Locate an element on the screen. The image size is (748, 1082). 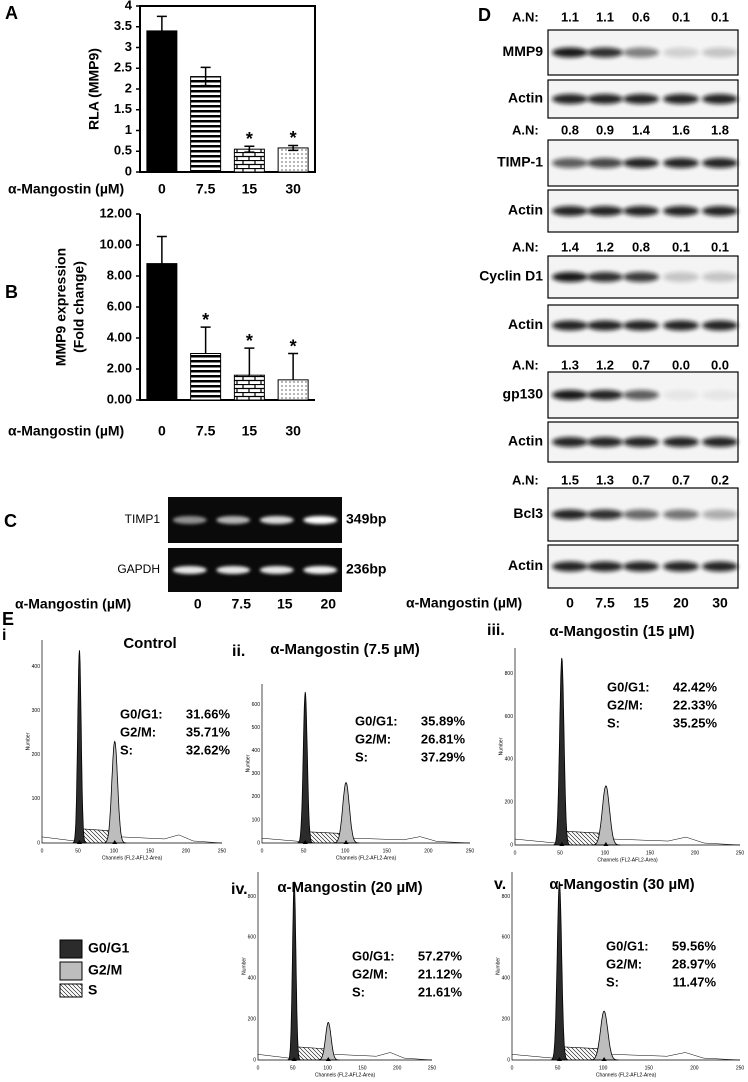
an-value: 1.4 is located at coordinates (641, 129).